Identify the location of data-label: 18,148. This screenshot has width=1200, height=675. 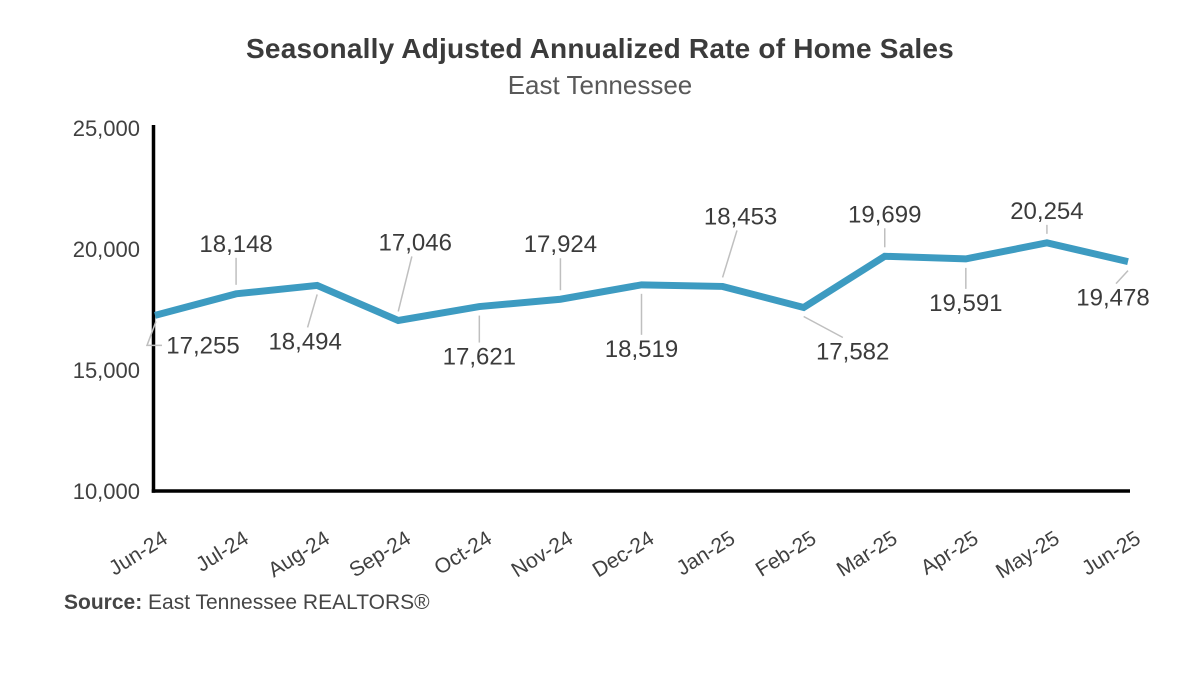
(235, 244).